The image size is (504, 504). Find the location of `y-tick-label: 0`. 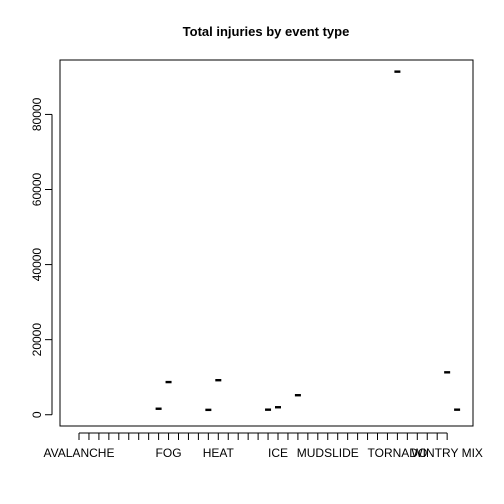

y-tick-label: 0 is located at coordinates (37, 414).